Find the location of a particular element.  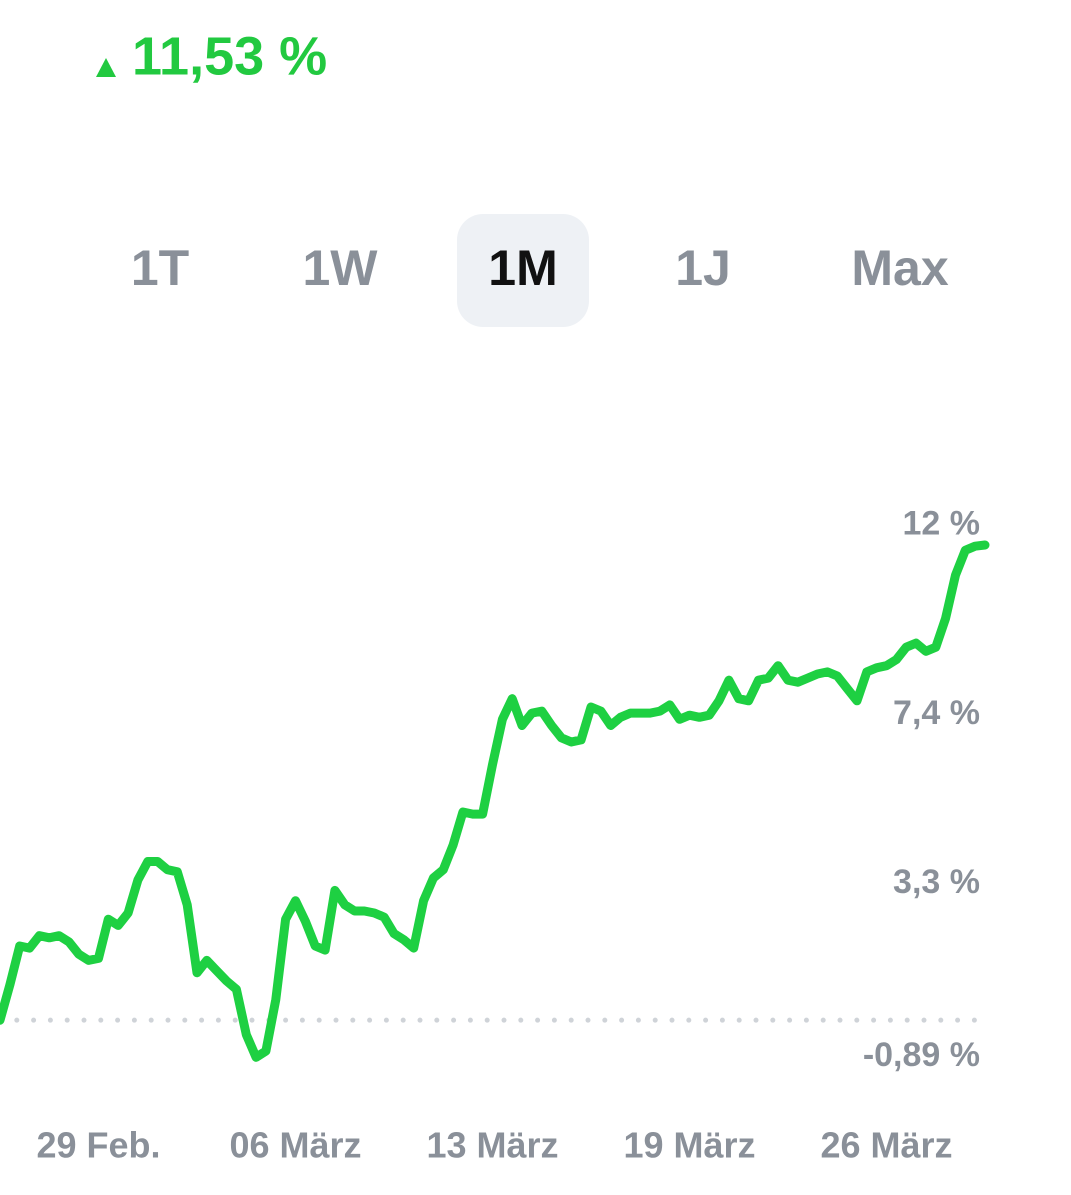

tab-label: 1T is located at coordinates (160, 268).